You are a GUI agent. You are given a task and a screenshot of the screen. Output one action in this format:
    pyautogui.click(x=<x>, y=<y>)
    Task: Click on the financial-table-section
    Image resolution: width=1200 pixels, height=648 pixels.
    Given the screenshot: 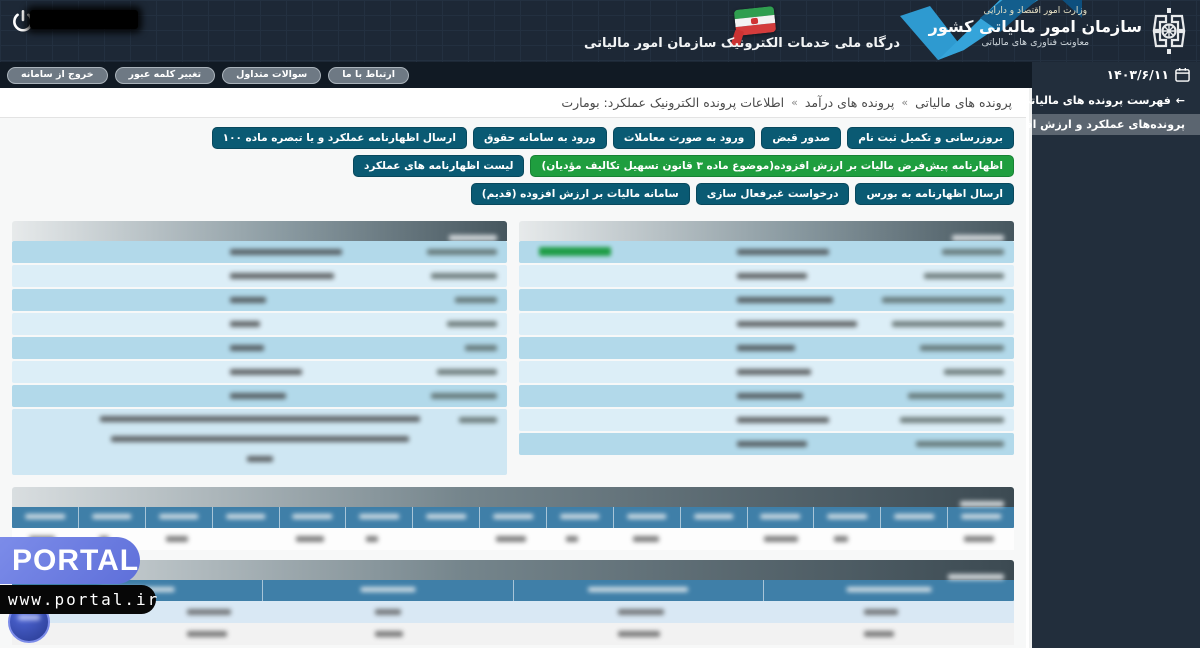 What is the action you would take?
    pyautogui.click(x=513, y=602)
    